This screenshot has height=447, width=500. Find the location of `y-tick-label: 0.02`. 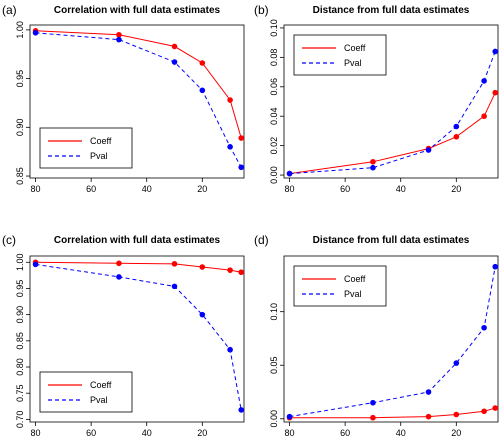

y-tick-label: 0.02 is located at coordinates (274, 146).